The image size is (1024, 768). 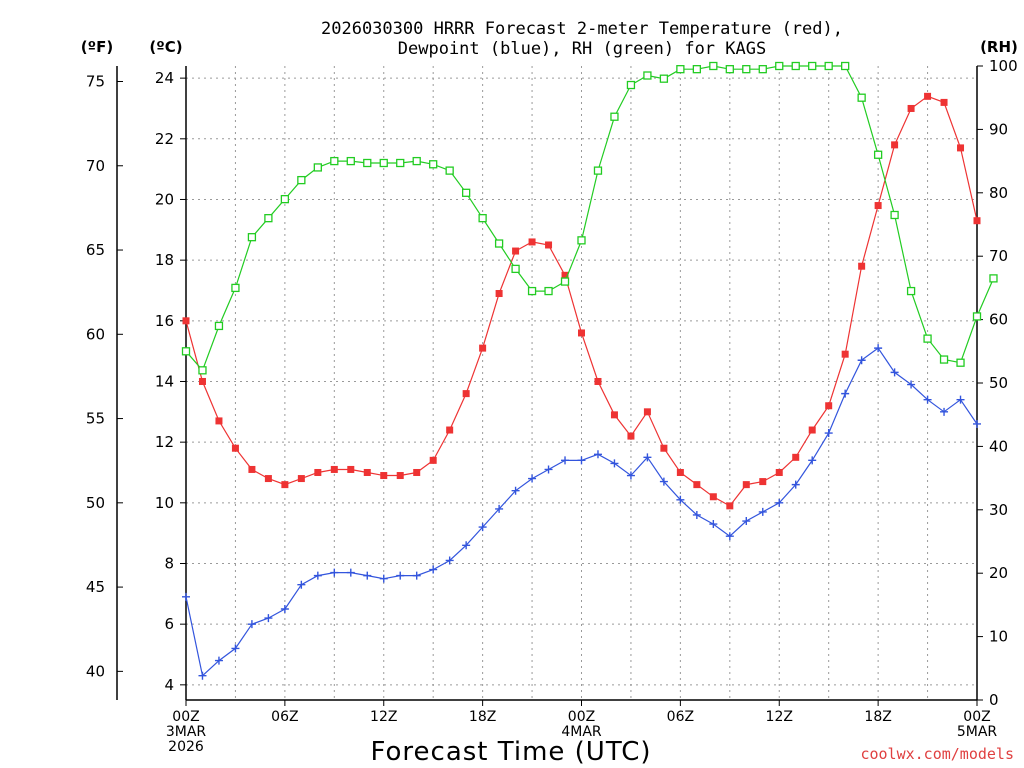 What do you see at coordinates (186, 747) in the screenshot?
I see `time-tick-label: 2026` at bounding box center [186, 747].